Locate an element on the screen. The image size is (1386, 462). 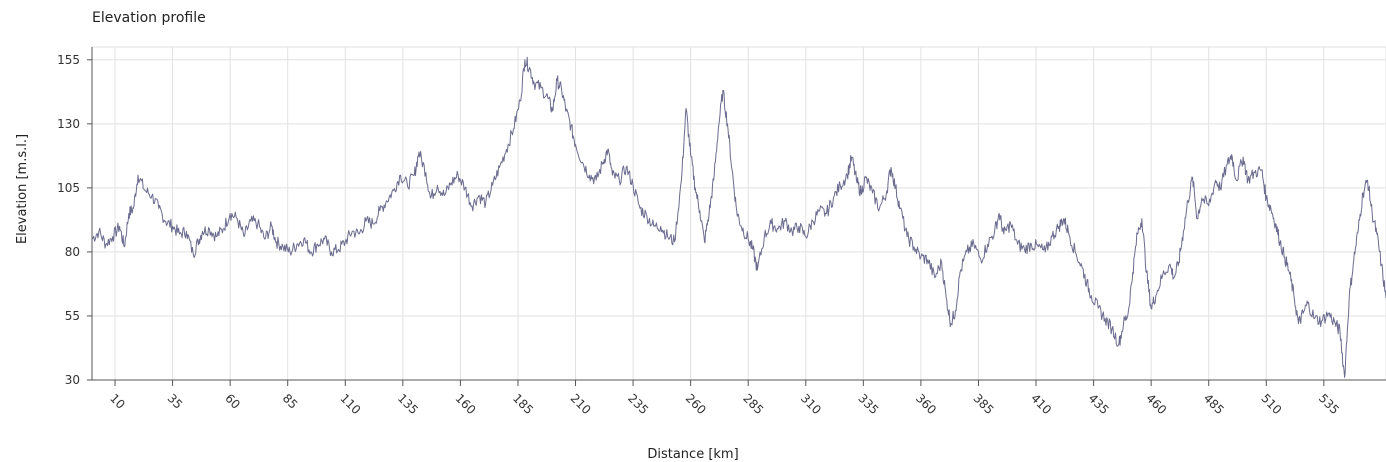
x-tick-label: 160 is located at coordinates (465, 404).